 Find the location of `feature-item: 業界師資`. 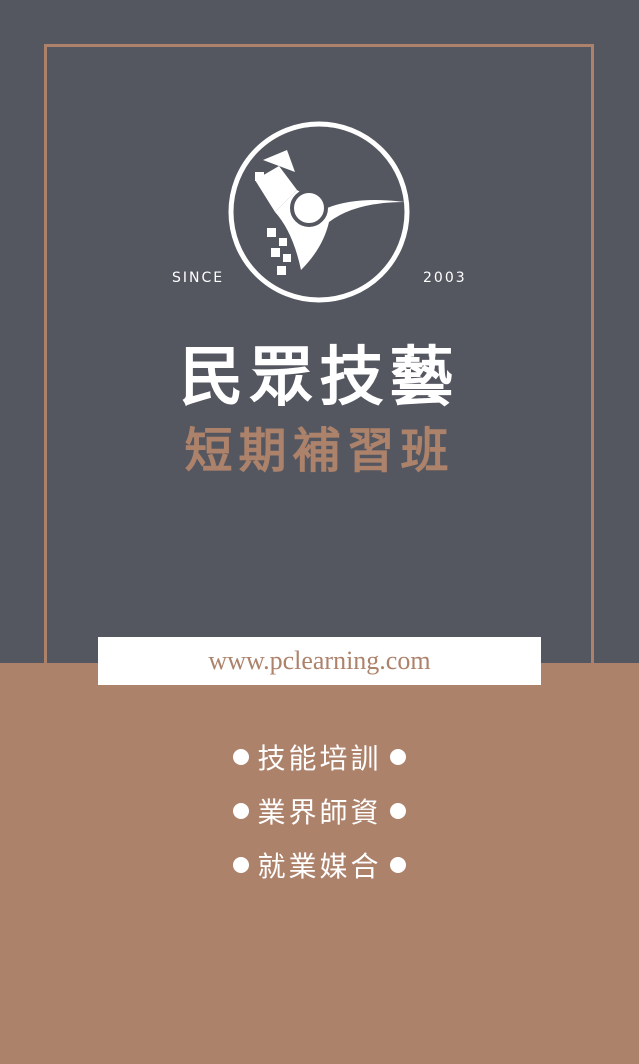

feature-item: 業界師資 is located at coordinates (319, 811).